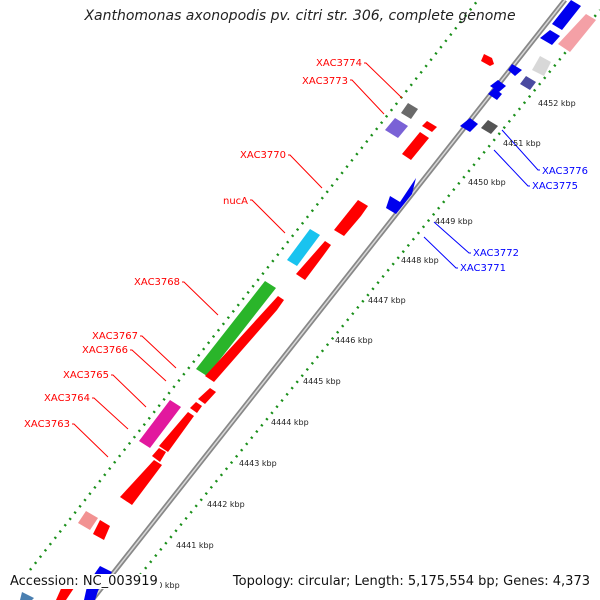 This screenshot has height=600, width=600. What do you see at coordinates (305, 171) in the screenshot?
I see `leader-XAC3770` at bounding box center [305, 171].